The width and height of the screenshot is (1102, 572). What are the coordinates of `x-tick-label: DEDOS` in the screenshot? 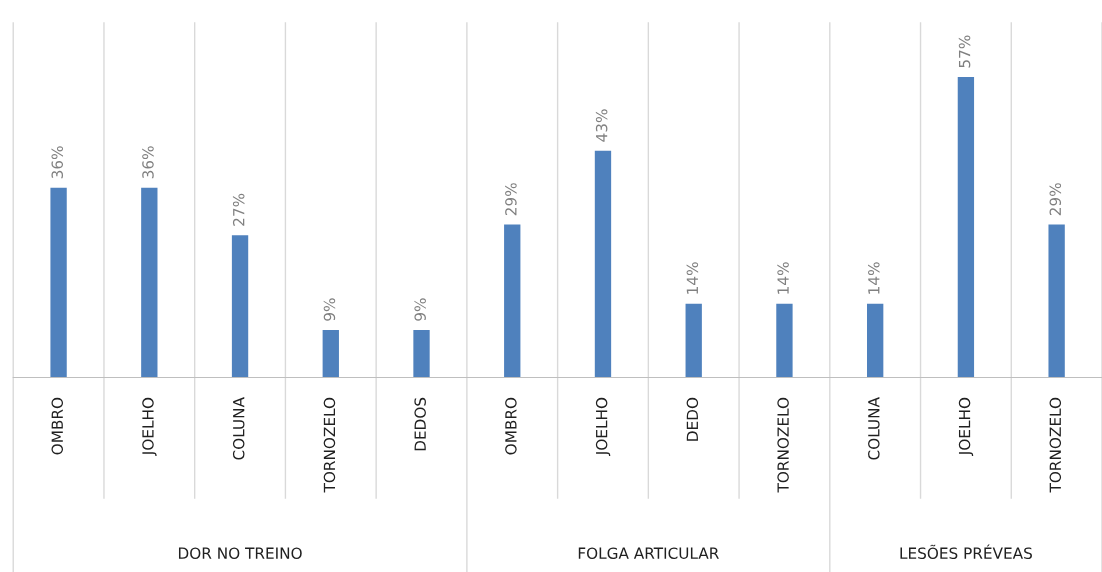 It's located at (420, 424).